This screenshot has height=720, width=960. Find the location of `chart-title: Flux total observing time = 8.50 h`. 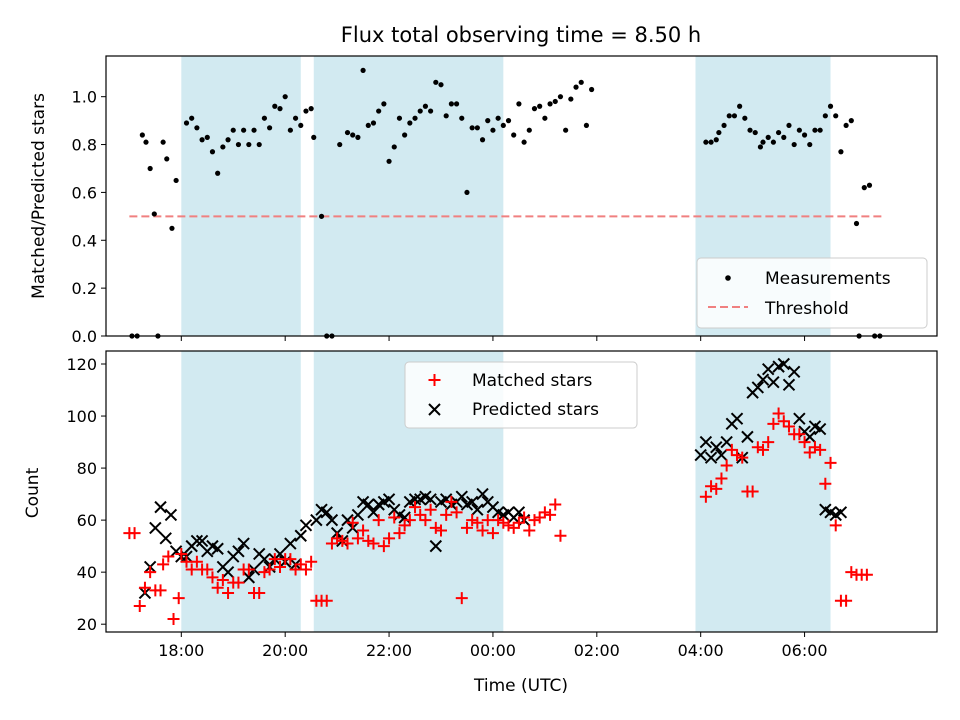

chart-title: Flux total observing time = 8.50 h is located at coordinates (521, 35).